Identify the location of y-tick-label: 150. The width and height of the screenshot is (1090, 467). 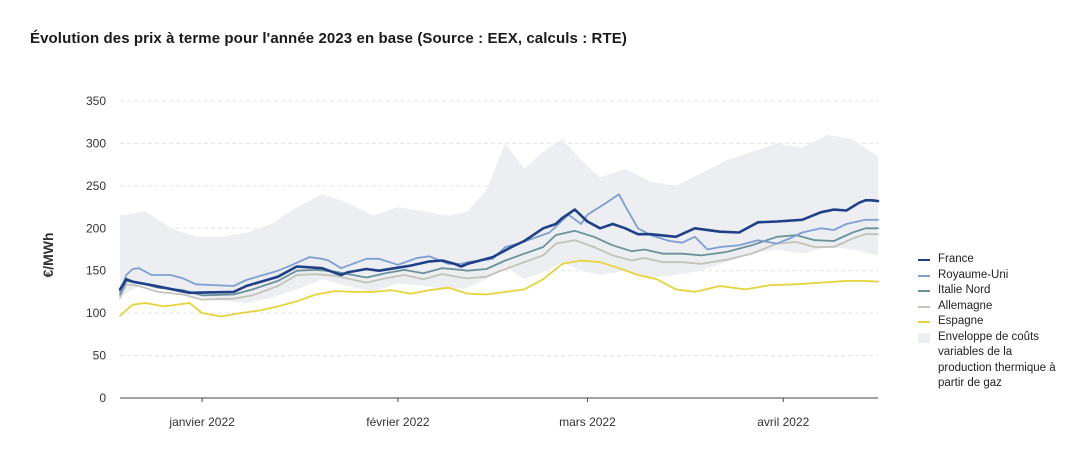
(96, 271).